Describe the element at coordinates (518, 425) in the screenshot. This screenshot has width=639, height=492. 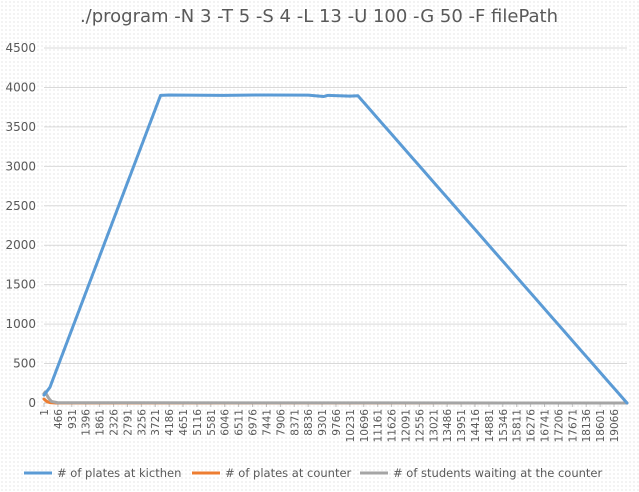
I see `x-tick-label: 15811` at that location.